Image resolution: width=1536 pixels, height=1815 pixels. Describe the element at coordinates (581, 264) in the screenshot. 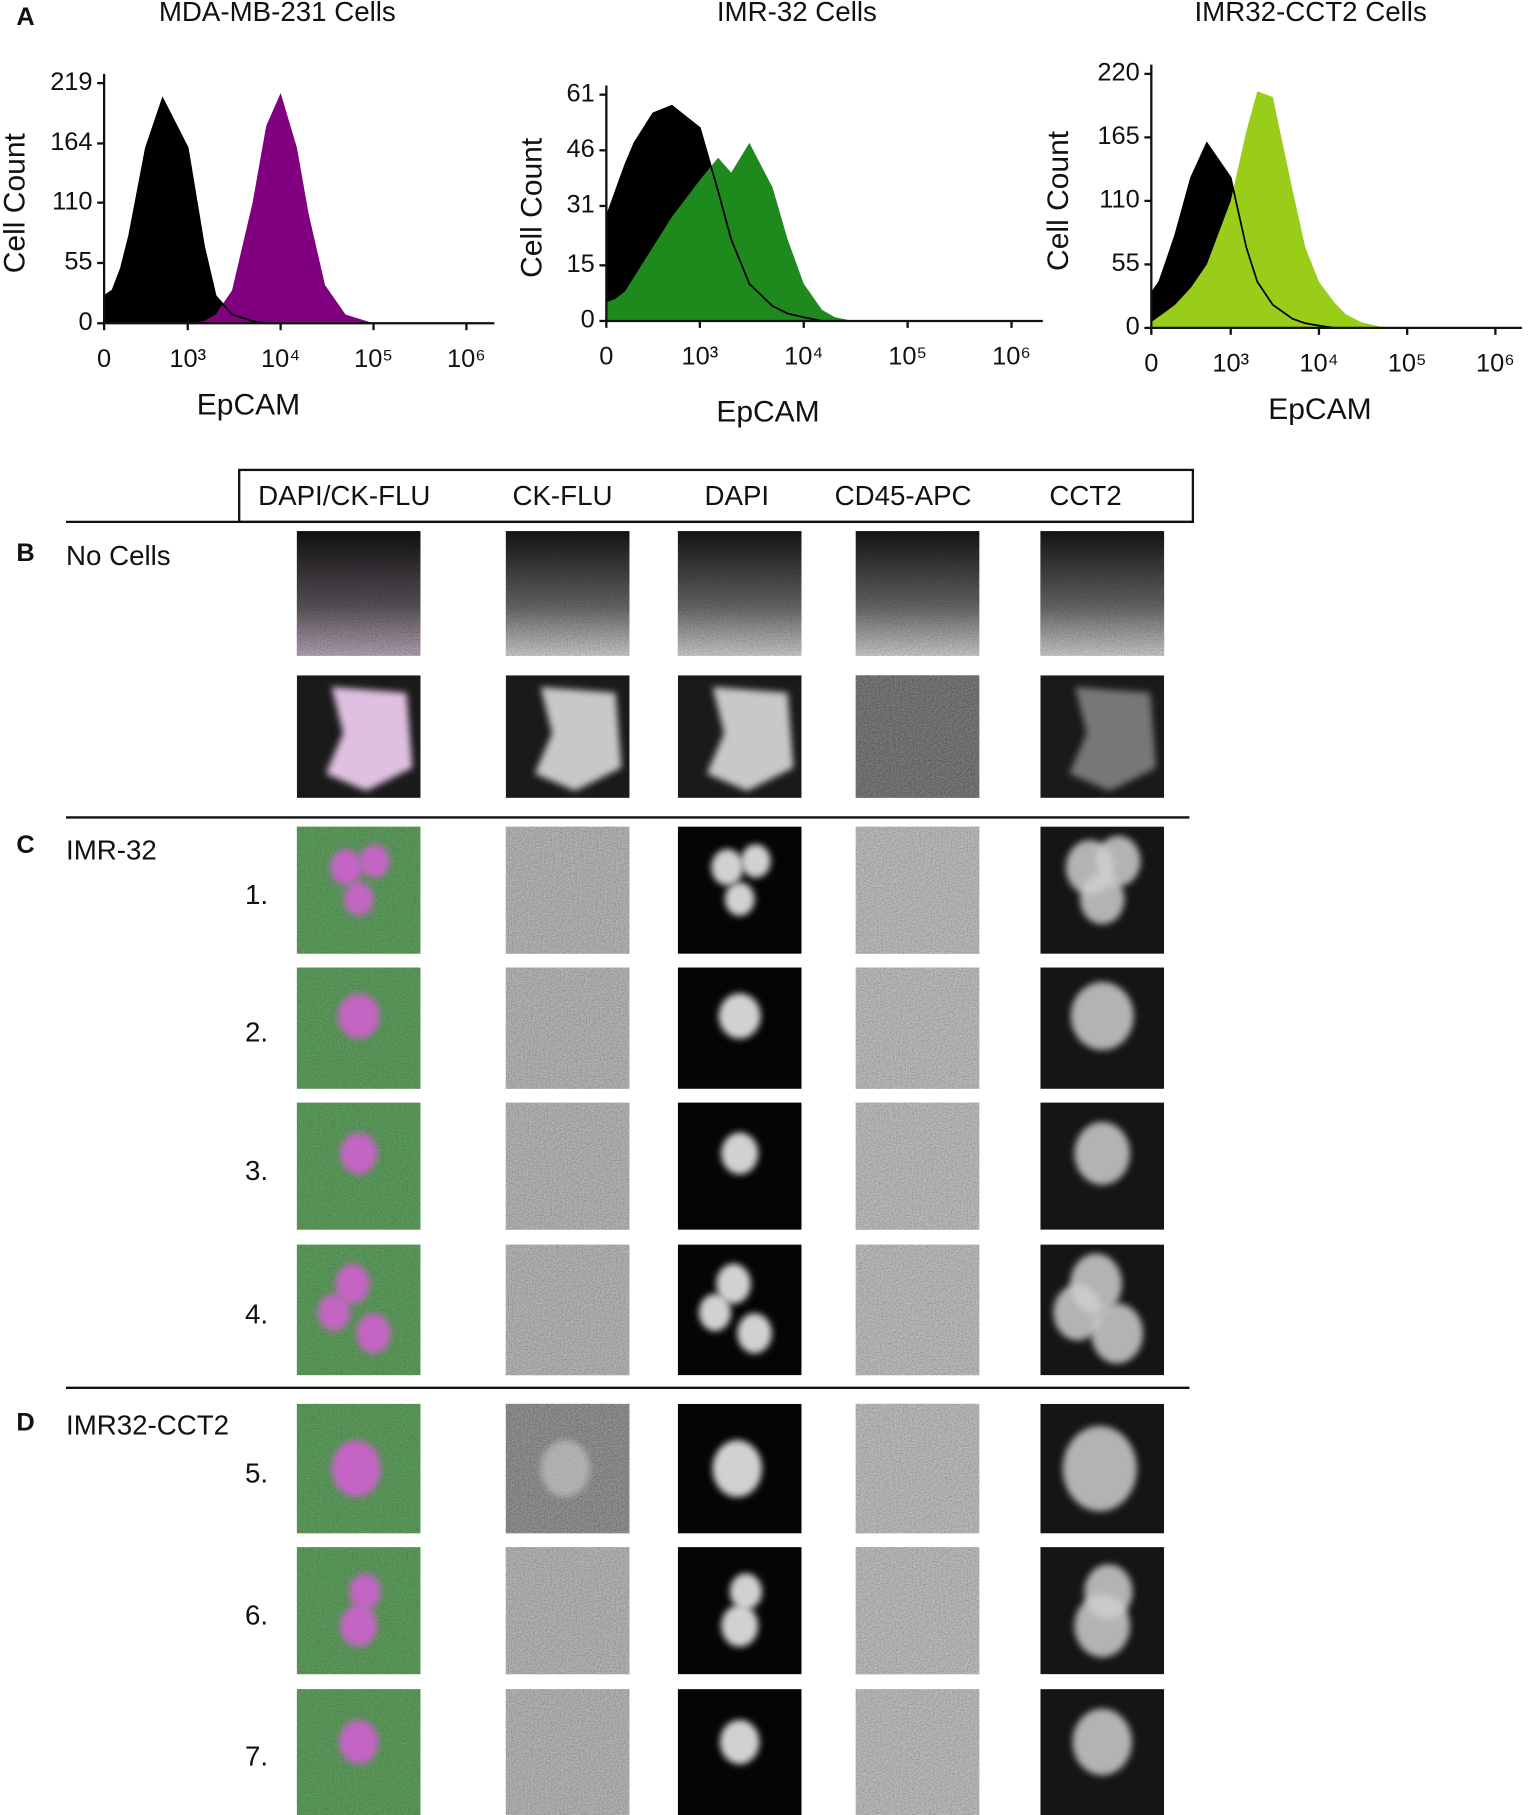

I see `y-tick-label: 15` at that location.